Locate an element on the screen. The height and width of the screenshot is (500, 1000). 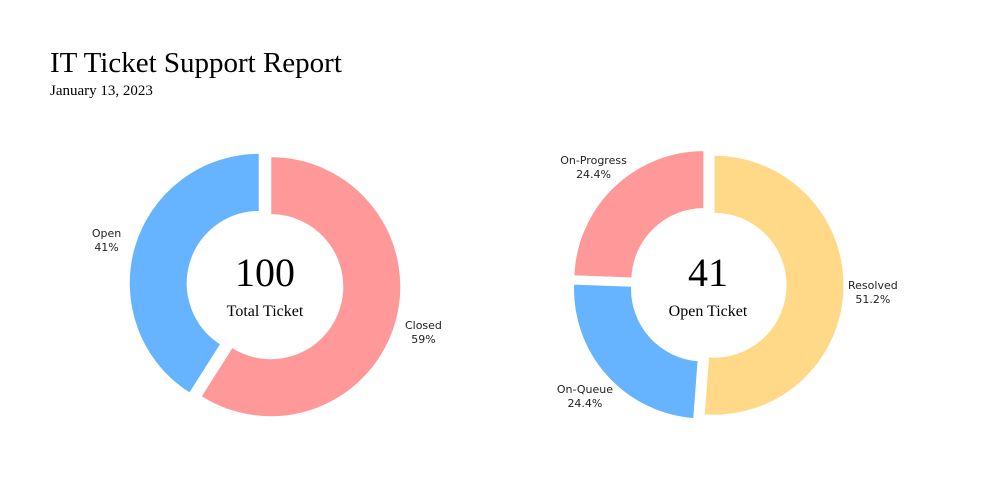
center-caption-total: Total Ticket is located at coordinates (265, 311).